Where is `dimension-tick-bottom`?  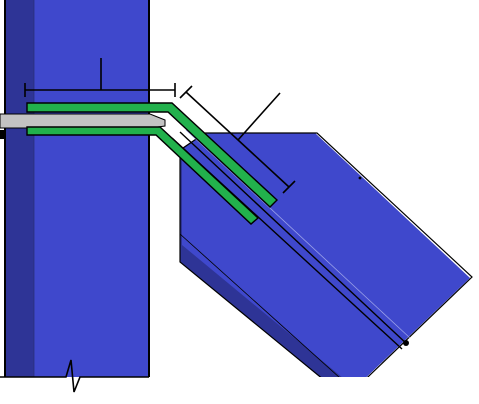 dimension-tick-bottom is located at coordinates (289, 187).